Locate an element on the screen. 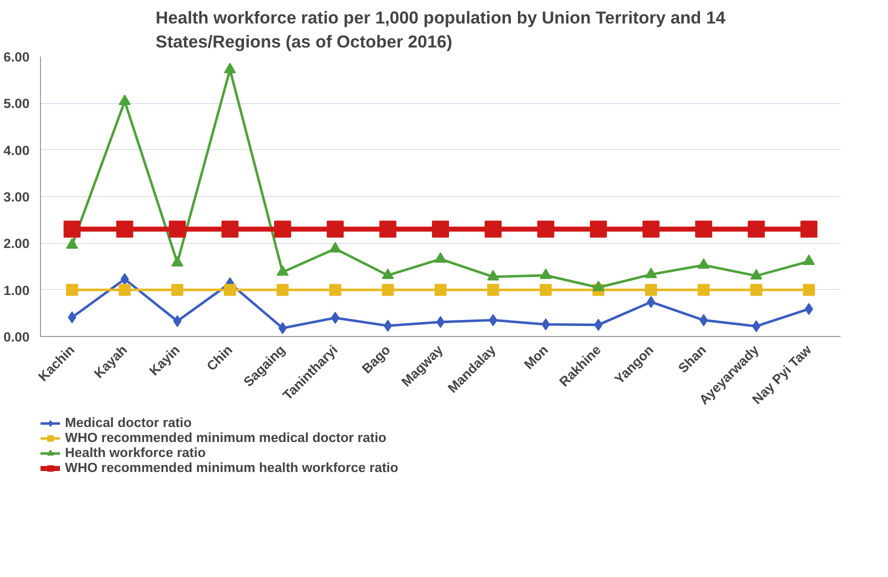 This screenshot has height=577, width=888. legend-label: WHO recommended minimum medical doctor ratio is located at coordinates (225, 437).